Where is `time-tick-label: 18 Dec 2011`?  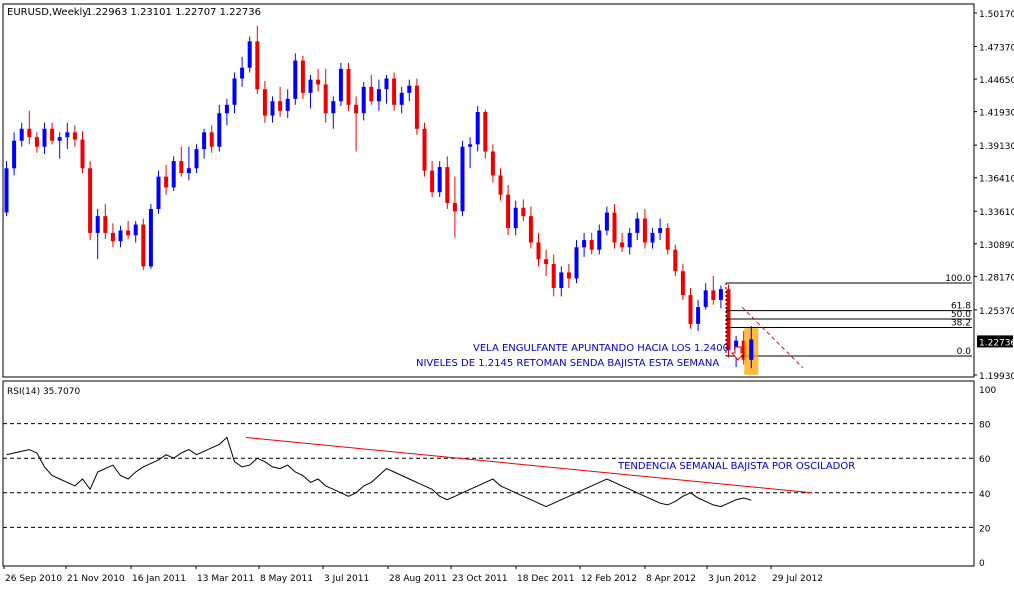
time-tick-label: 18 Dec 2011 is located at coordinates (546, 579).